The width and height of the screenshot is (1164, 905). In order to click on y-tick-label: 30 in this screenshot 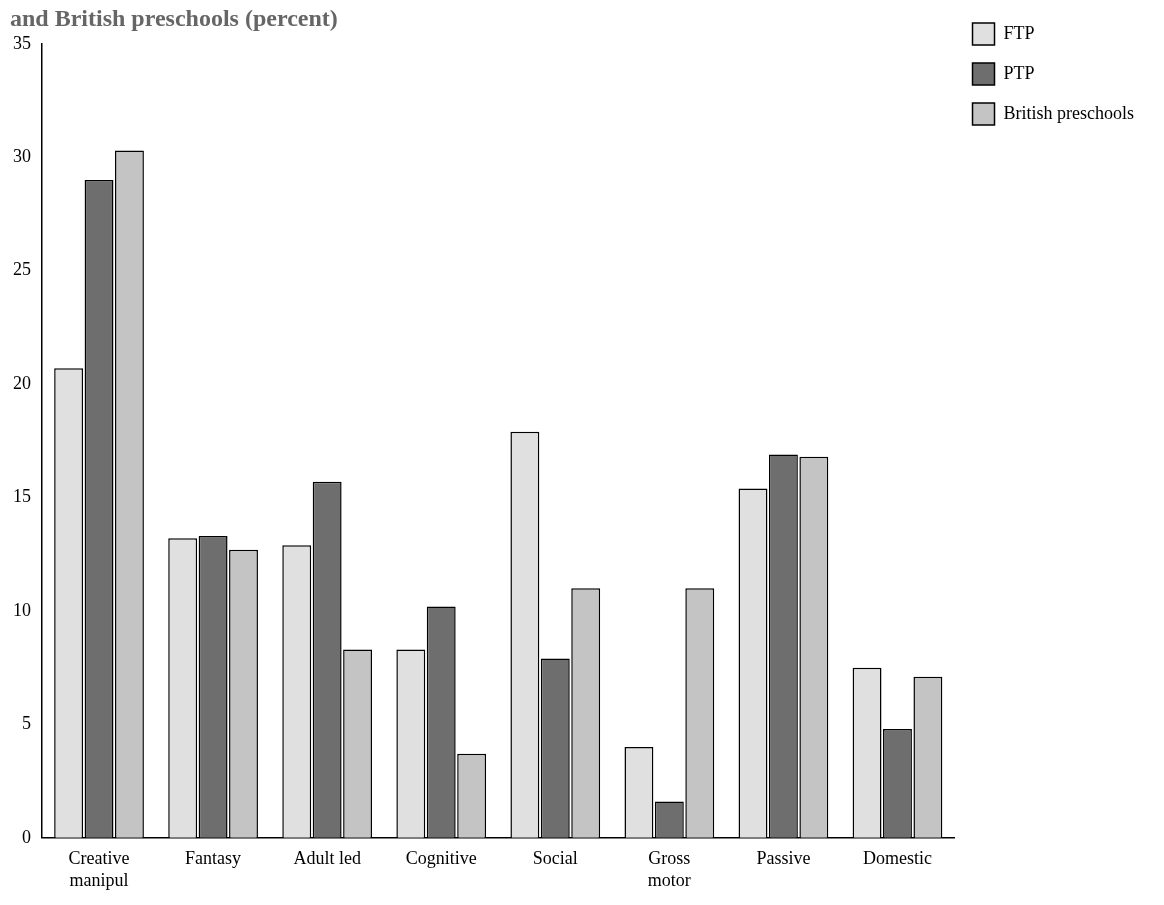, I will do `click(22, 155)`.